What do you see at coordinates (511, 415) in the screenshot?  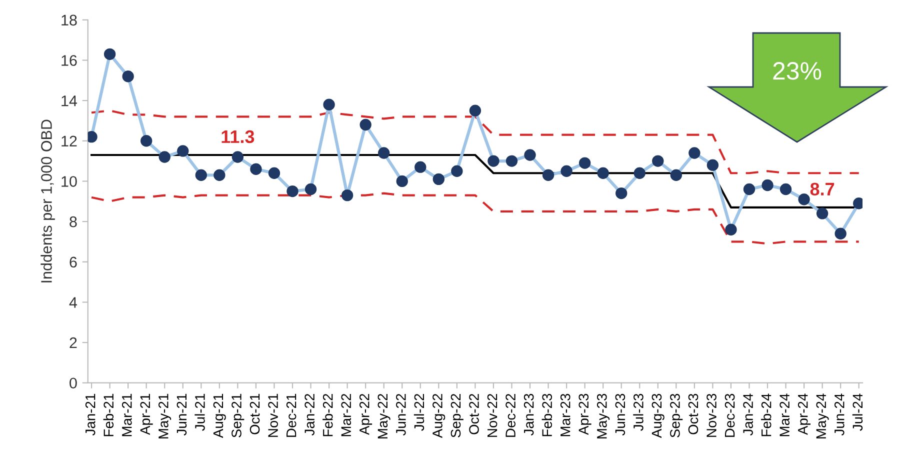 I see `x-tick-label: Dec-22` at bounding box center [511, 415].